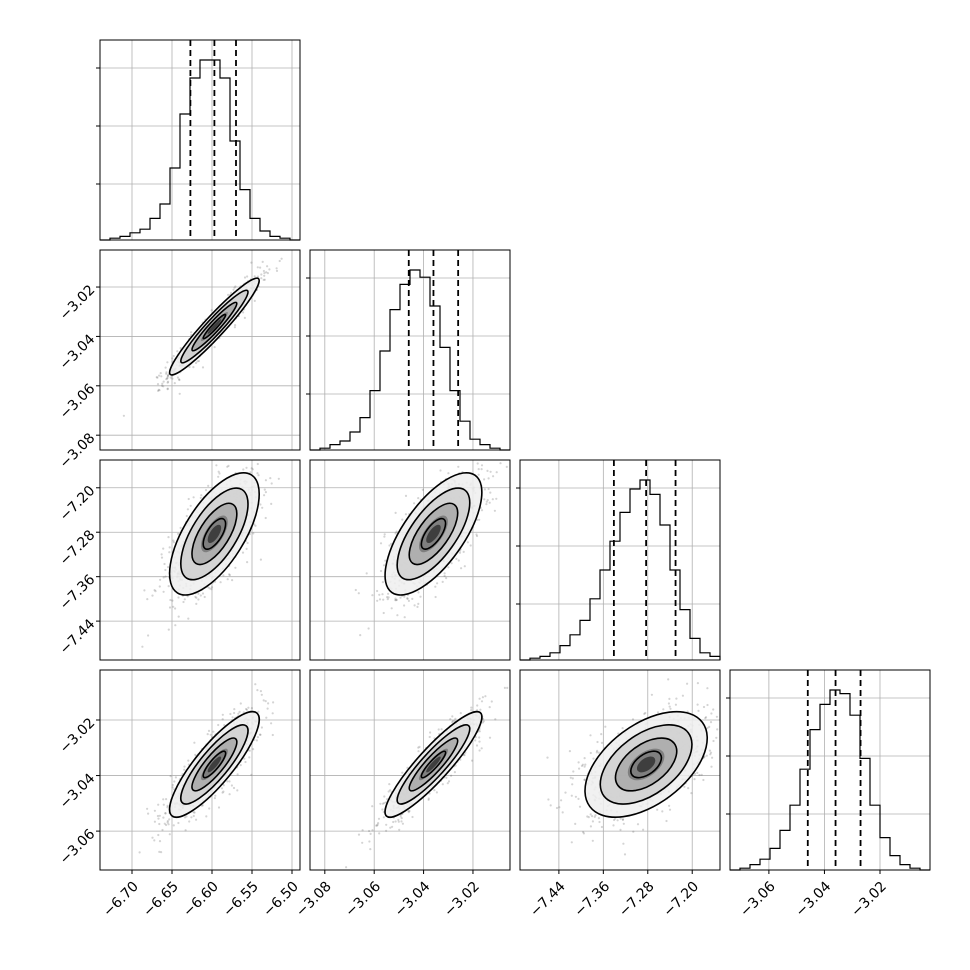 This screenshot has width=970, height=970. Describe the element at coordinates (830, 780) in the screenshot. I see `histogram-line` at that location.